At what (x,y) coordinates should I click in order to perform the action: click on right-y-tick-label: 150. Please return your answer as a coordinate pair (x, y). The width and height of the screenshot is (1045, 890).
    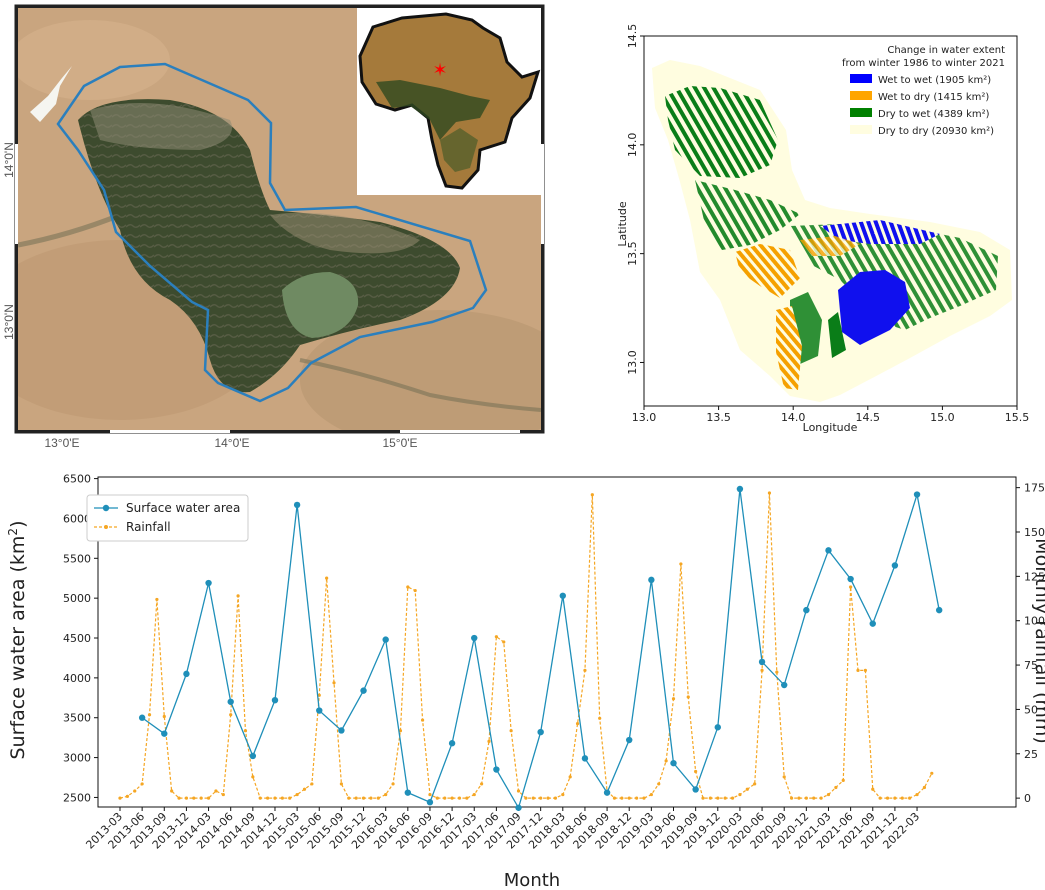
    Looking at the image, I should click on (1034, 532).